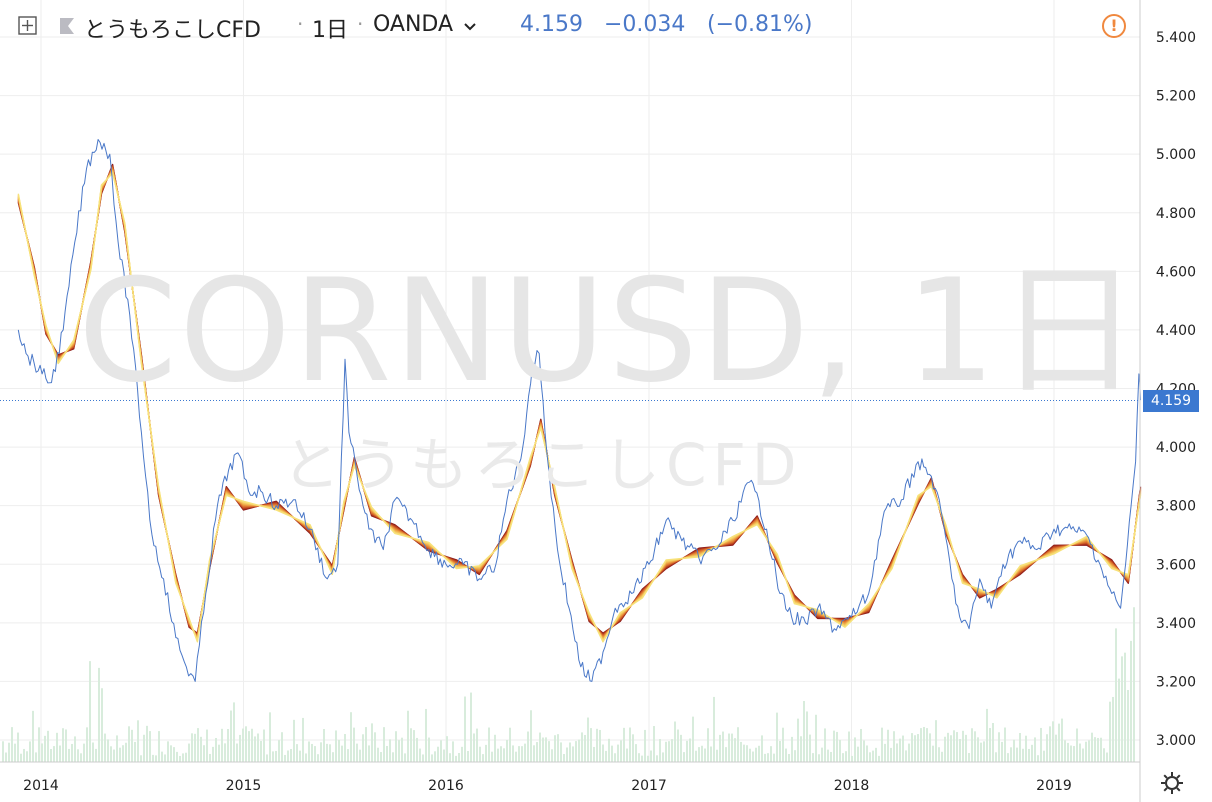 The height and width of the screenshot is (802, 1212). Describe the element at coordinates (244, 786) in the screenshot. I see `x-tick-label: 2015` at that location.